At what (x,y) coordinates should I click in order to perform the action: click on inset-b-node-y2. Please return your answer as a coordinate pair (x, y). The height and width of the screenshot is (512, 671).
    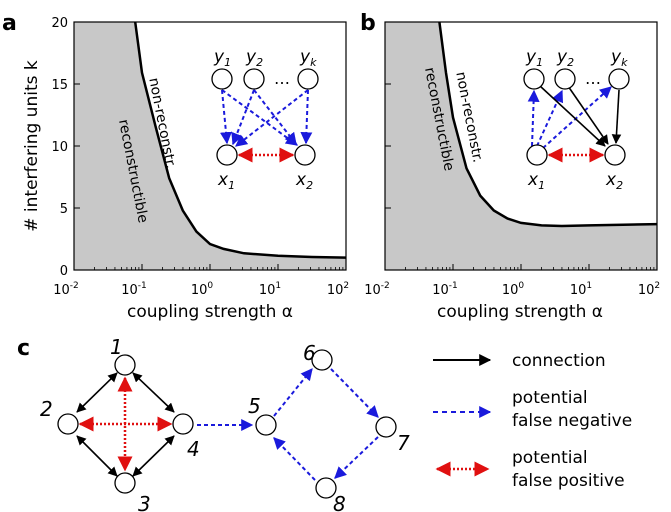
    Looking at the image, I should click on (565, 79).